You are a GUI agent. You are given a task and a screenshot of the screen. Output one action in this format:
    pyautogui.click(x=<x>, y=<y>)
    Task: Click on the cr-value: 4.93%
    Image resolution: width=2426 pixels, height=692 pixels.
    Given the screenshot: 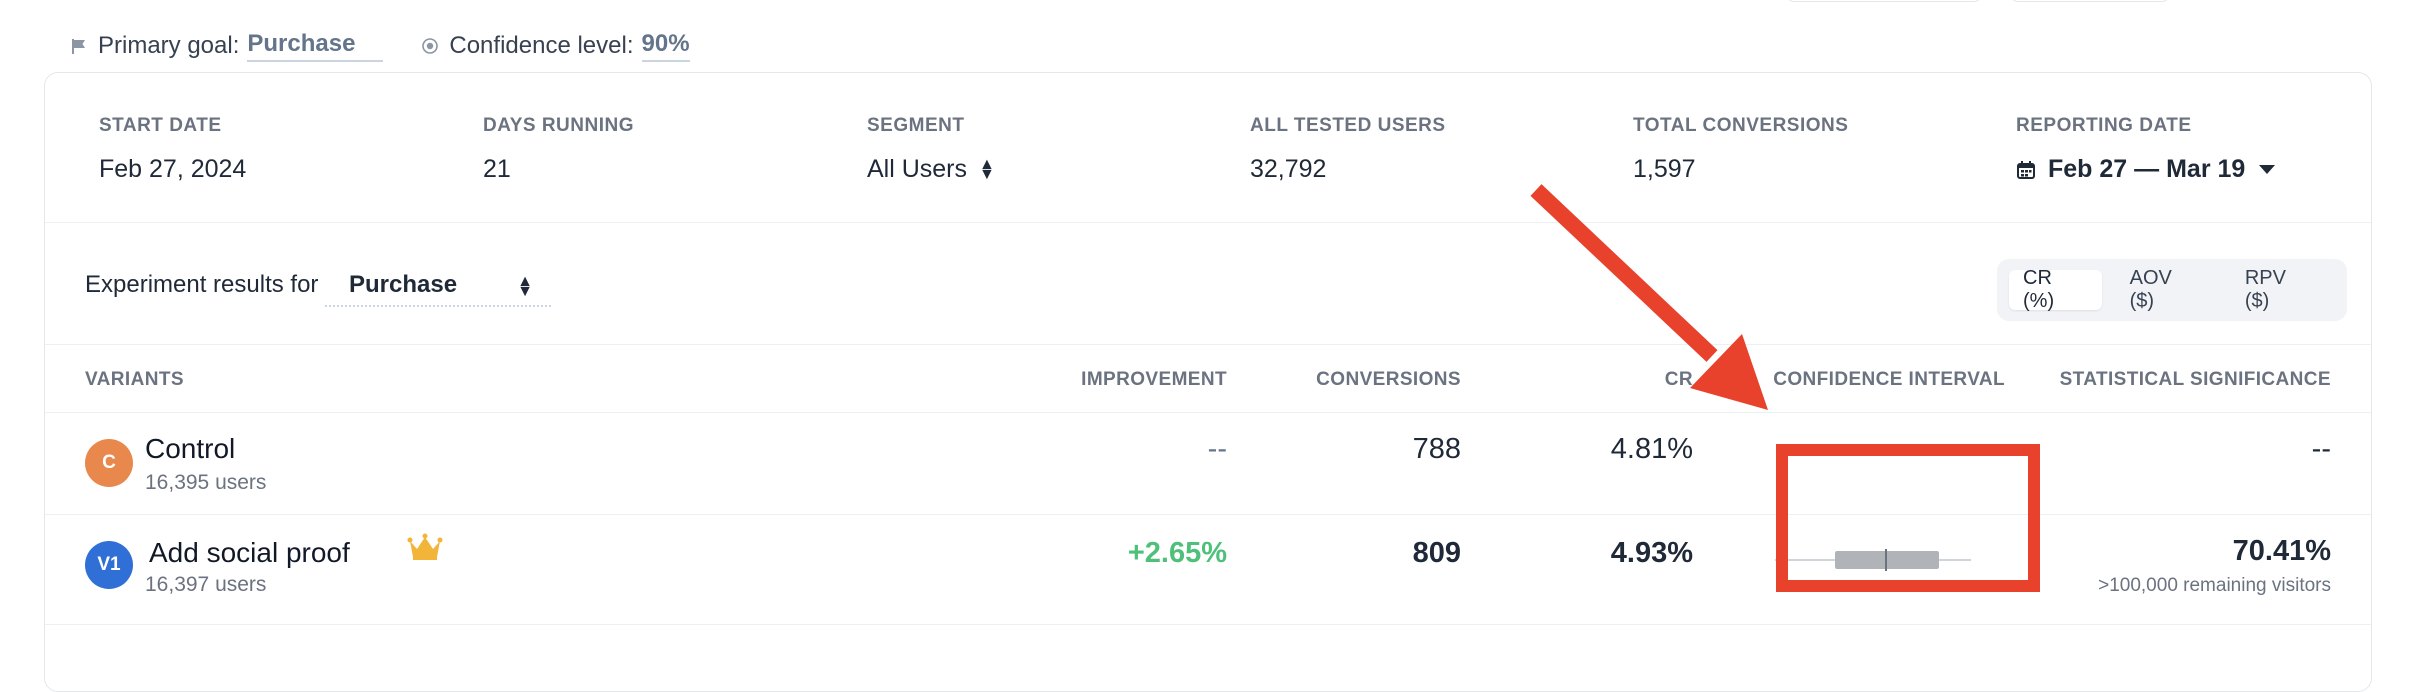 What is the action you would take?
    pyautogui.click(x=1651, y=553)
    